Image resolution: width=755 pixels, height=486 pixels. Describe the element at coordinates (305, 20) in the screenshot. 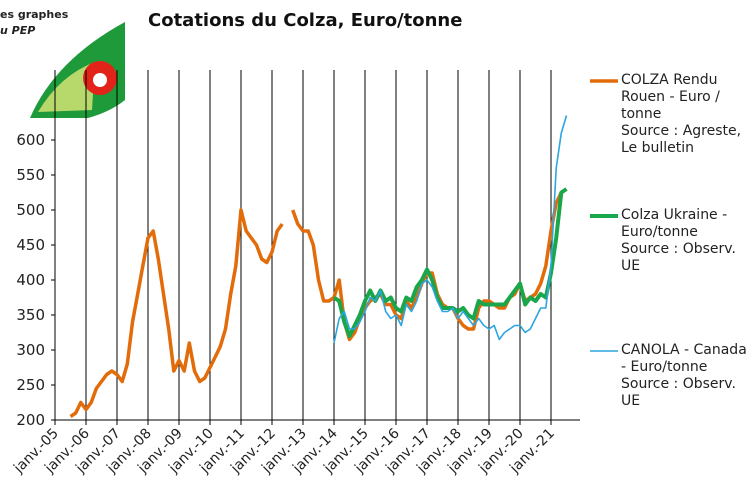

I see `chart-title: Cotations du Colza, Euro/tonne` at that location.